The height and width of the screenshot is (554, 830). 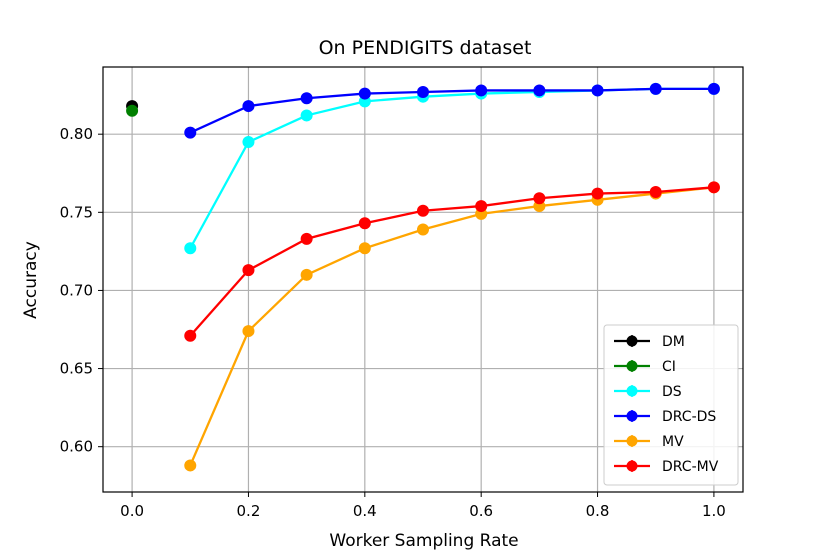 What do you see at coordinates (645, 367) in the screenshot?
I see `legend-entry-ci: CI` at bounding box center [645, 367].